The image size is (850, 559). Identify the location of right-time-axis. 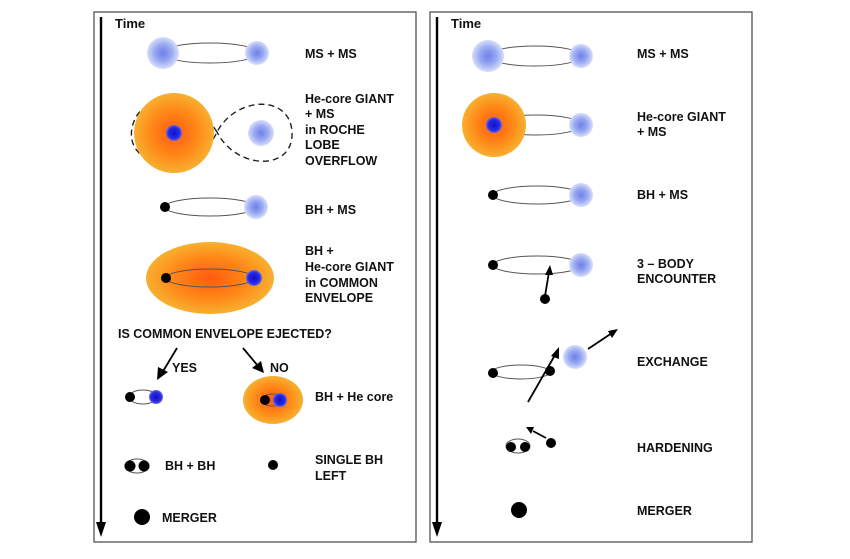
(437, 277).